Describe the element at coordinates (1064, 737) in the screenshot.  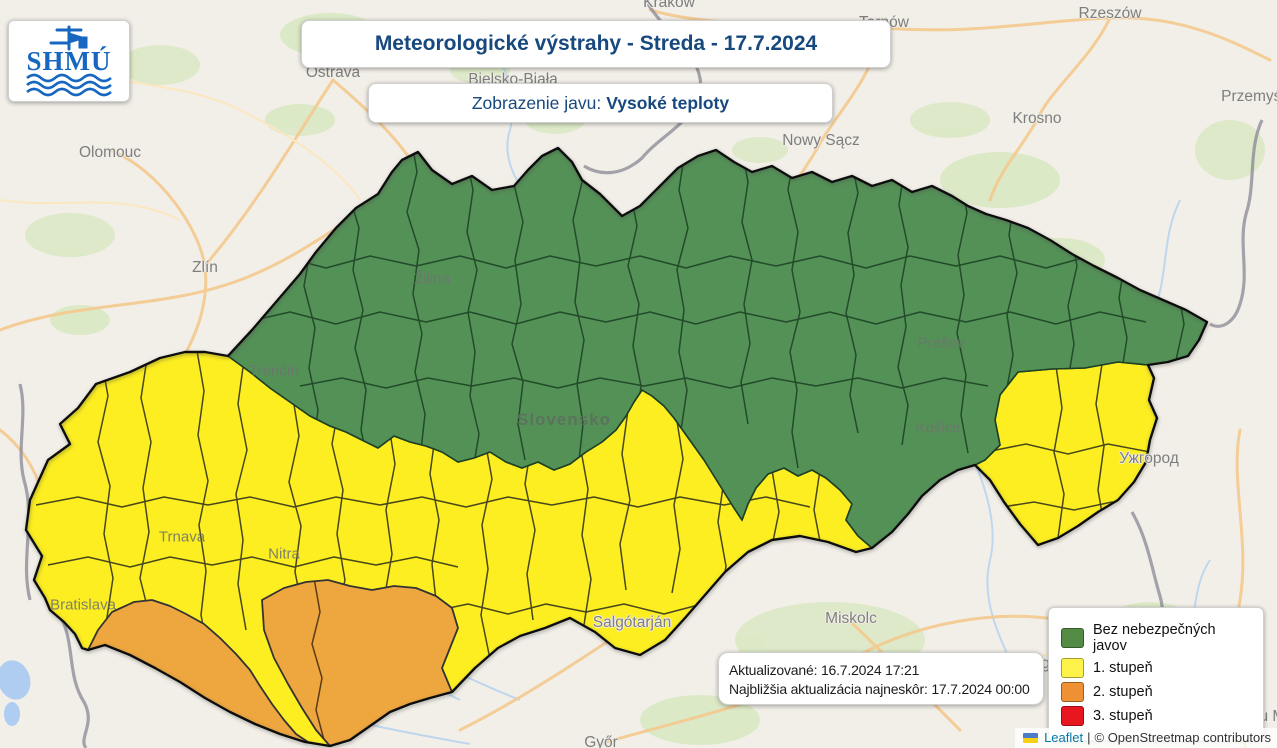
I see `leaflet-link: Leaflet` at that location.